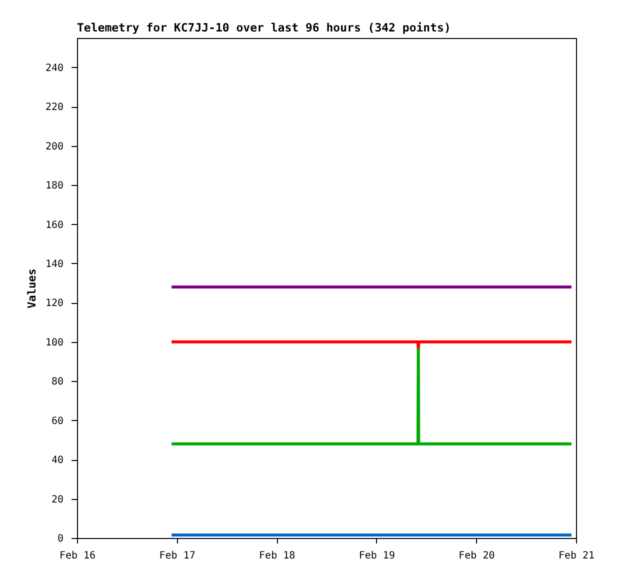  Describe the element at coordinates (264, 27) in the screenshot. I see `chart-title: Telemetry for KC7JJ-10 over last 96 hours (342 points)` at that location.